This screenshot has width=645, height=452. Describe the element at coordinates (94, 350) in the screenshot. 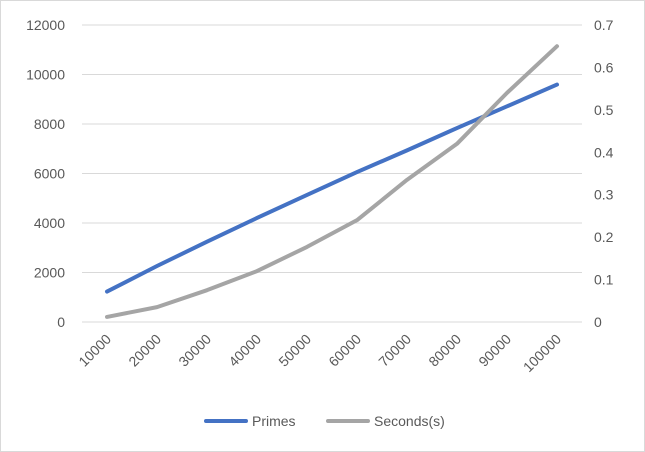

I see `x-tick-label: 10000` at that location.